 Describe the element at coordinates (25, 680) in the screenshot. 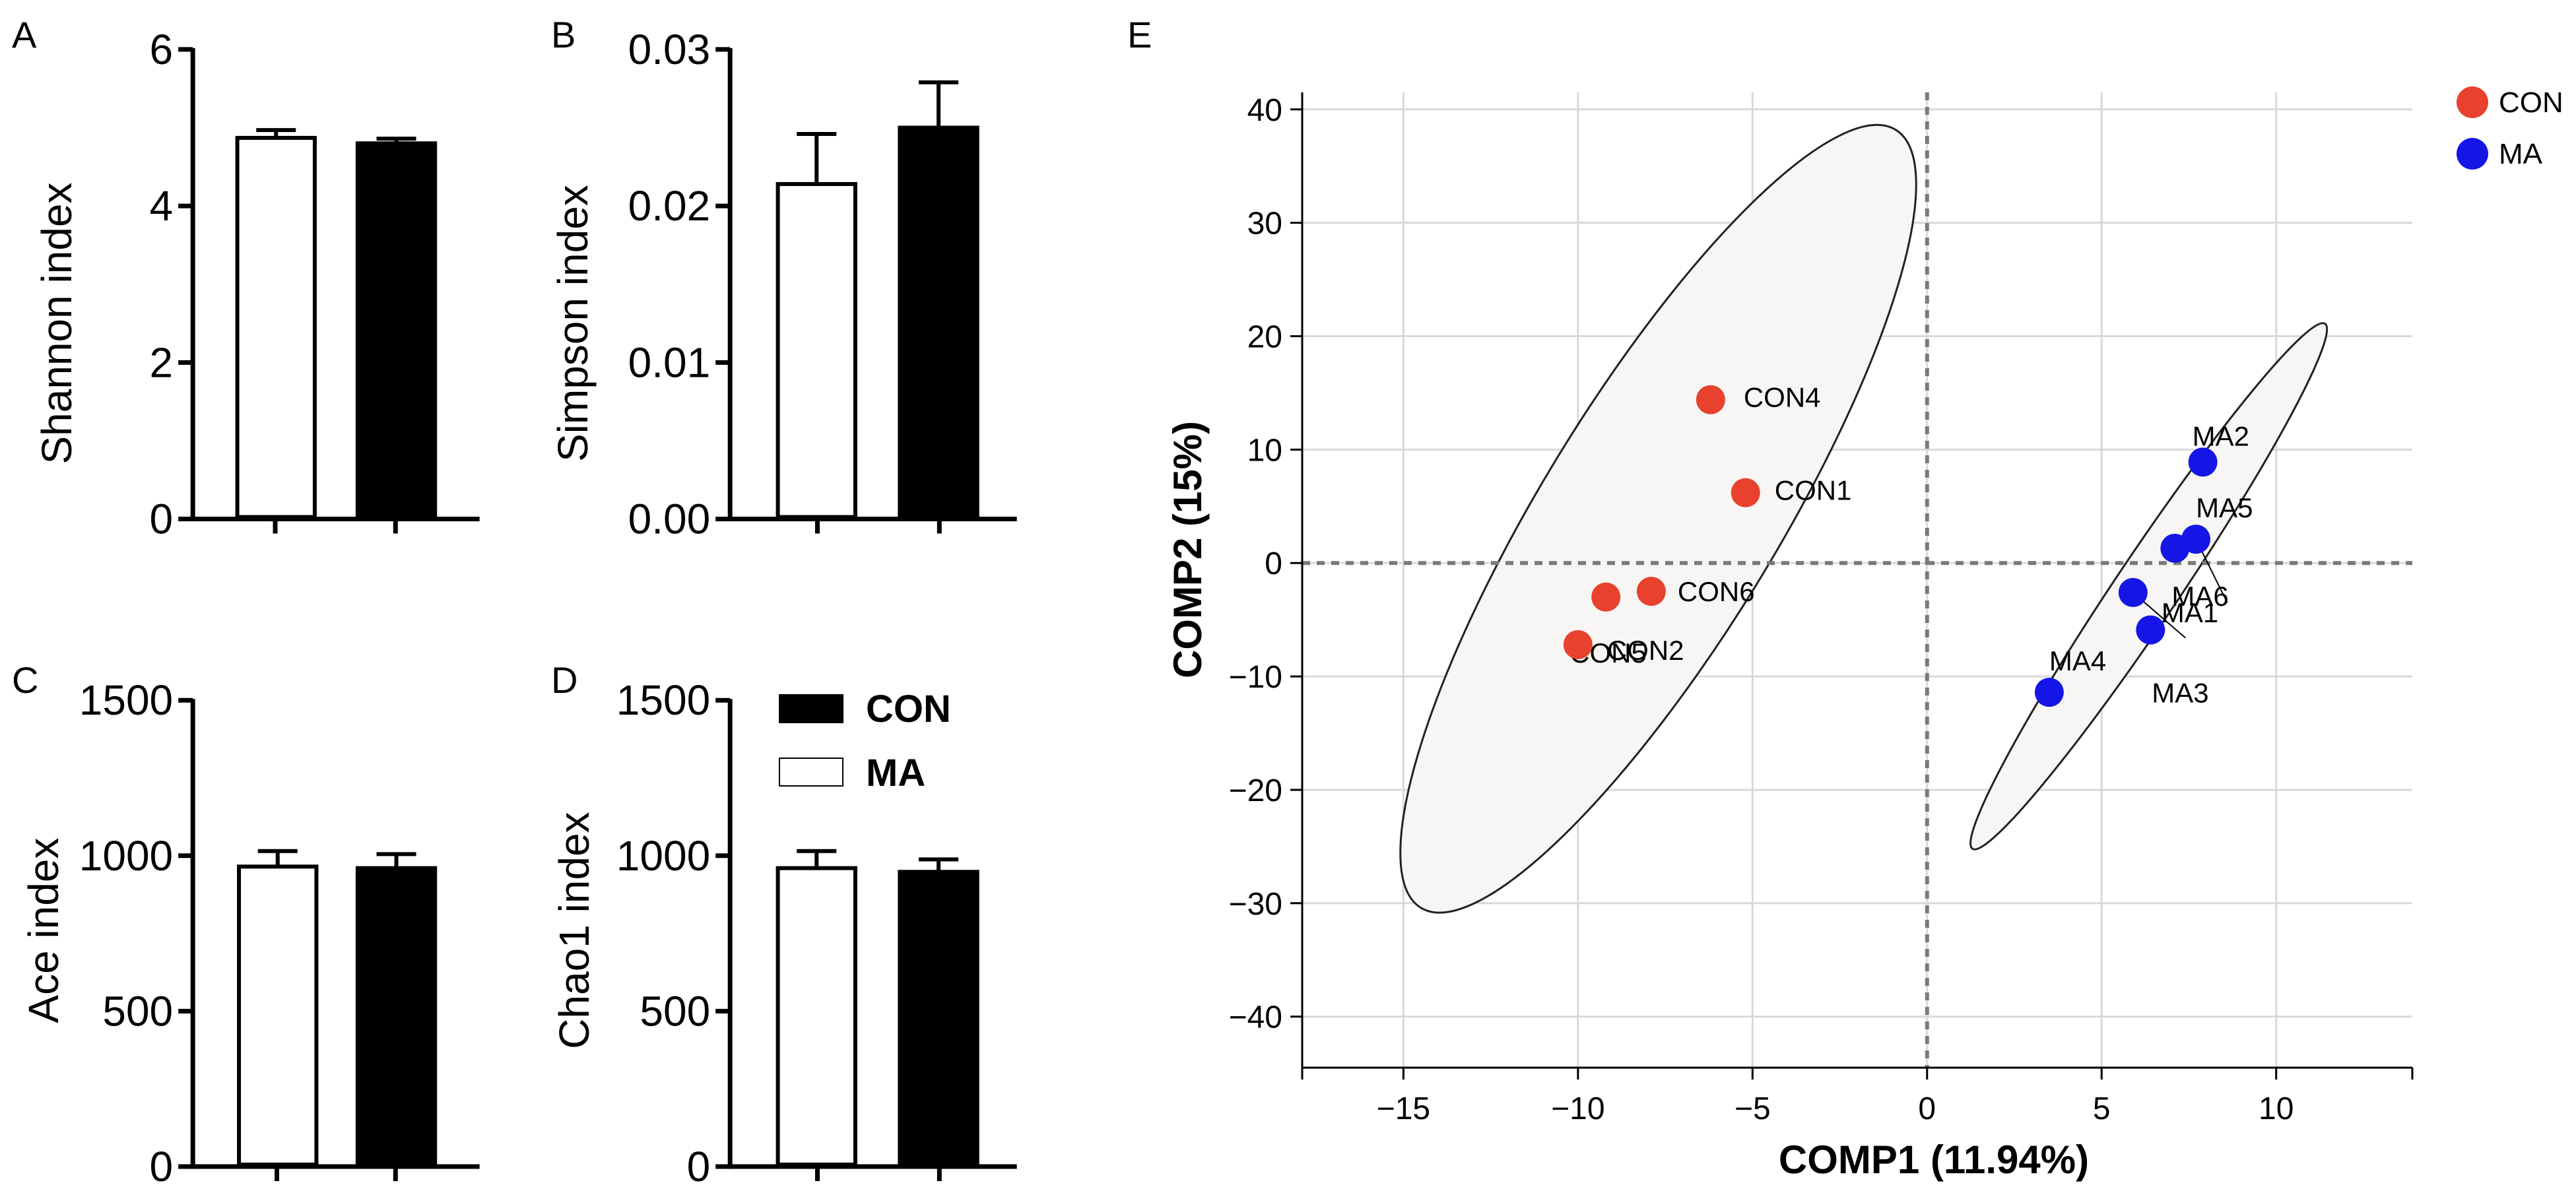

I see `panel-c-label: C` at that location.